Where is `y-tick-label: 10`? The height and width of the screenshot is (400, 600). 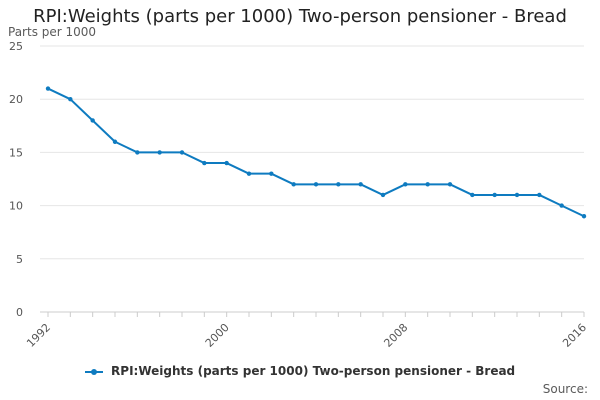
y-tick-label: 10 is located at coordinates (16, 206).